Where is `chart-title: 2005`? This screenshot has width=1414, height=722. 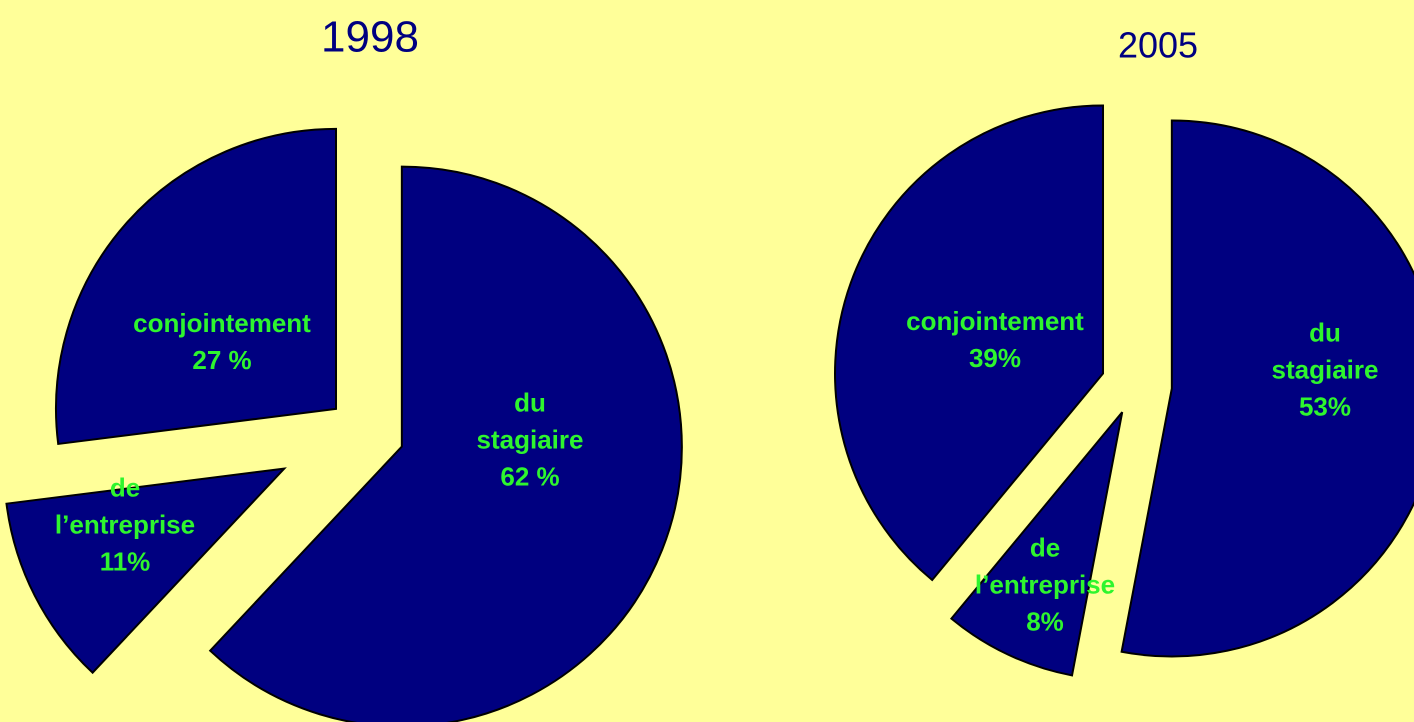
chart-title: 2005 is located at coordinates (1158, 45).